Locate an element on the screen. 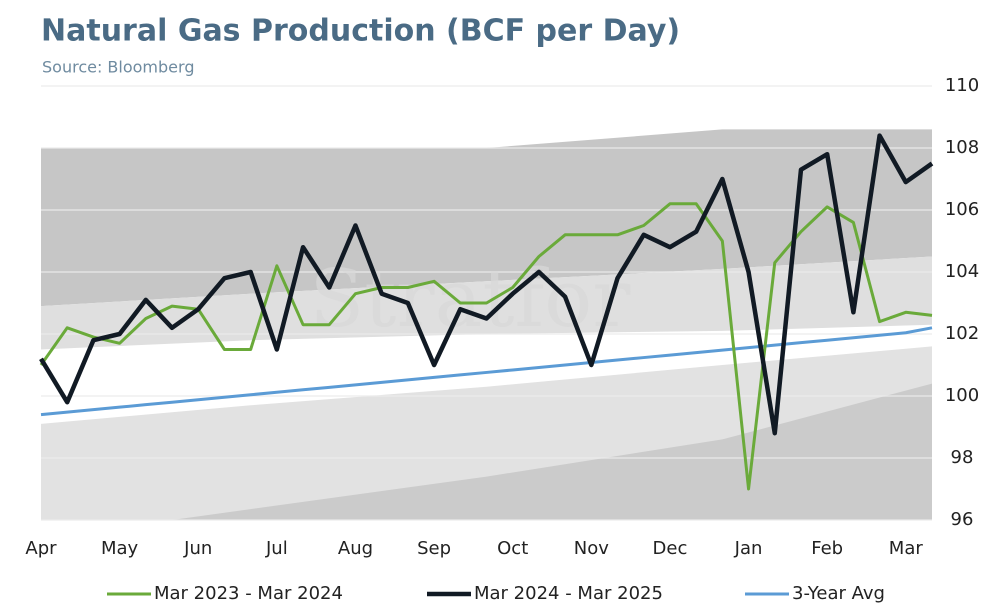 Image resolution: width=994 pixels, height=614 pixels. y-tick-label: 104 is located at coordinates (962, 271).